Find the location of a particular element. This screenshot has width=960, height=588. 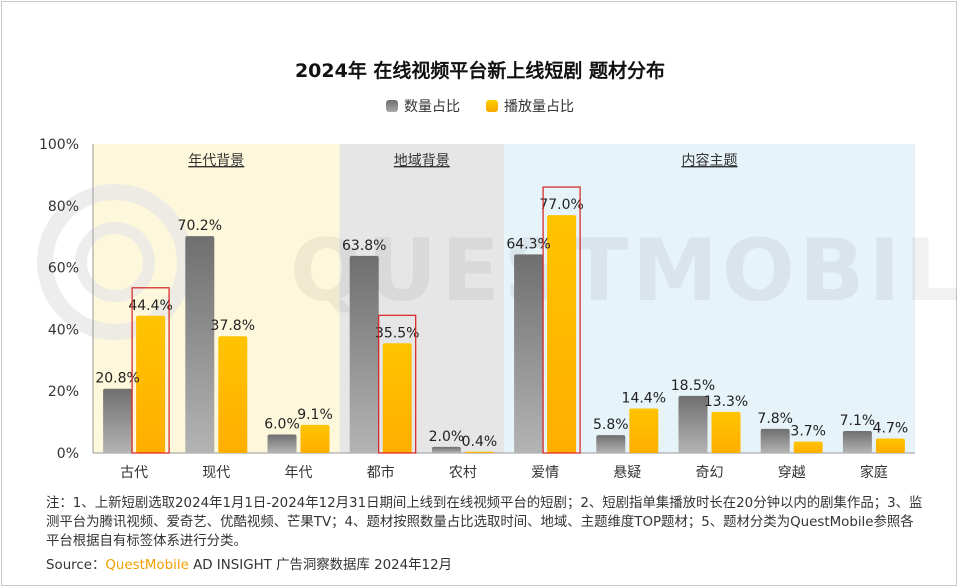

source-rest: AD INSIGHT 广告洞察数据库 2024年12月 is located at coordinates (320, 565).